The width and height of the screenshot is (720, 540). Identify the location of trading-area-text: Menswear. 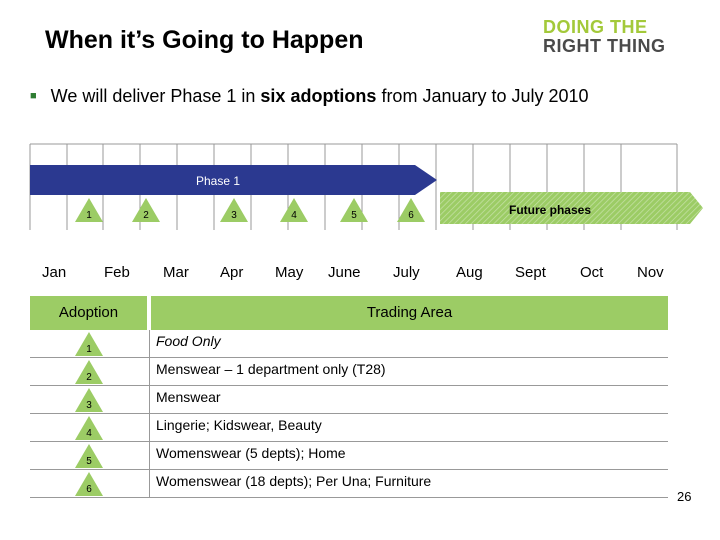
(188, 397).